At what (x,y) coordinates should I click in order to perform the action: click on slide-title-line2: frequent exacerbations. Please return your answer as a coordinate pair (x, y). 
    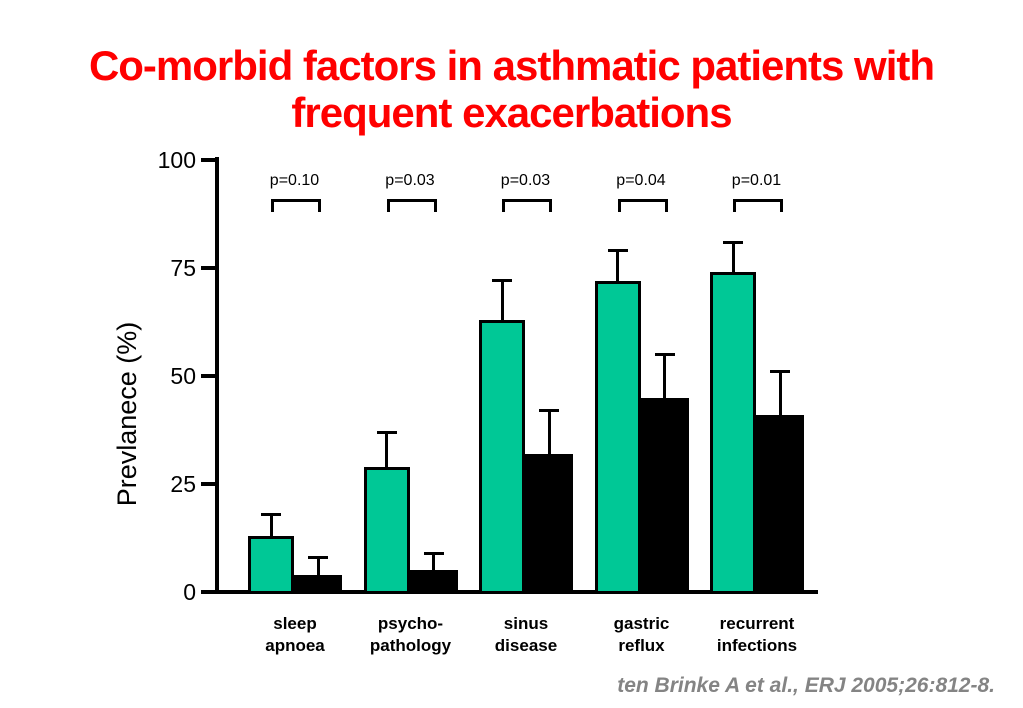
    Looking at the image, I should click on (511, 112).